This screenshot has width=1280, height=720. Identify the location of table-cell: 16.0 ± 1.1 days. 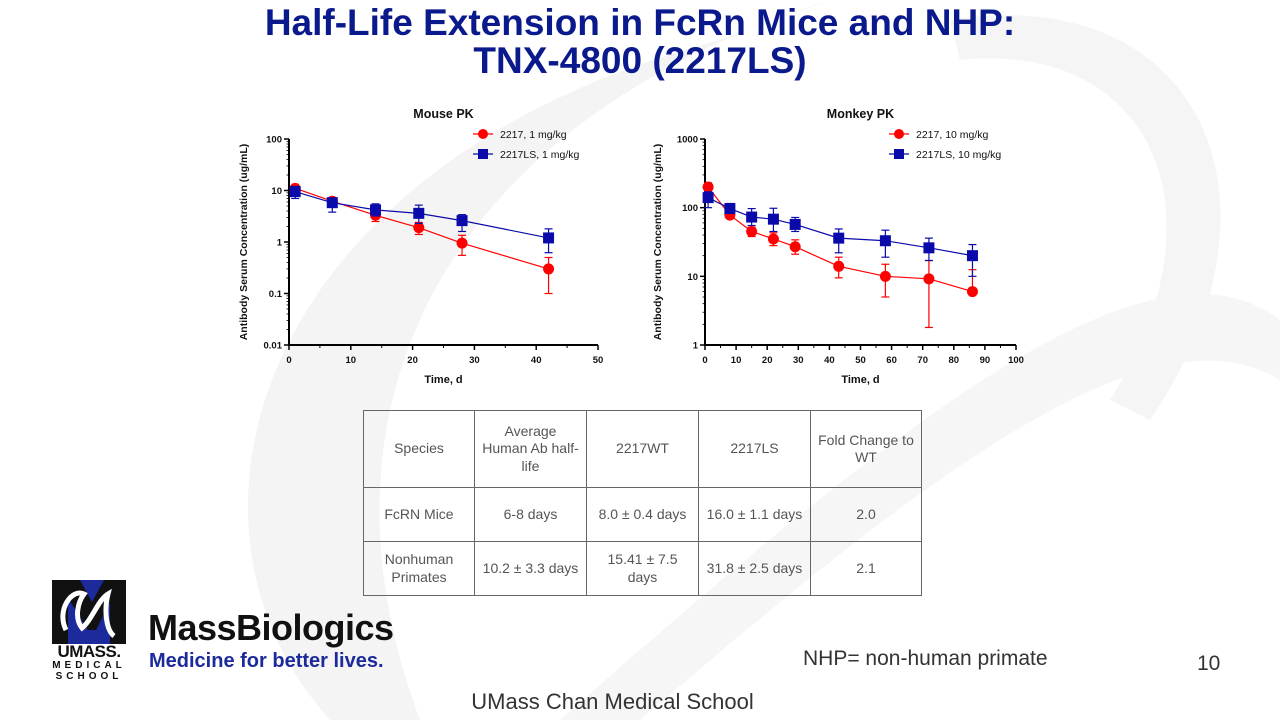
(754, 514).